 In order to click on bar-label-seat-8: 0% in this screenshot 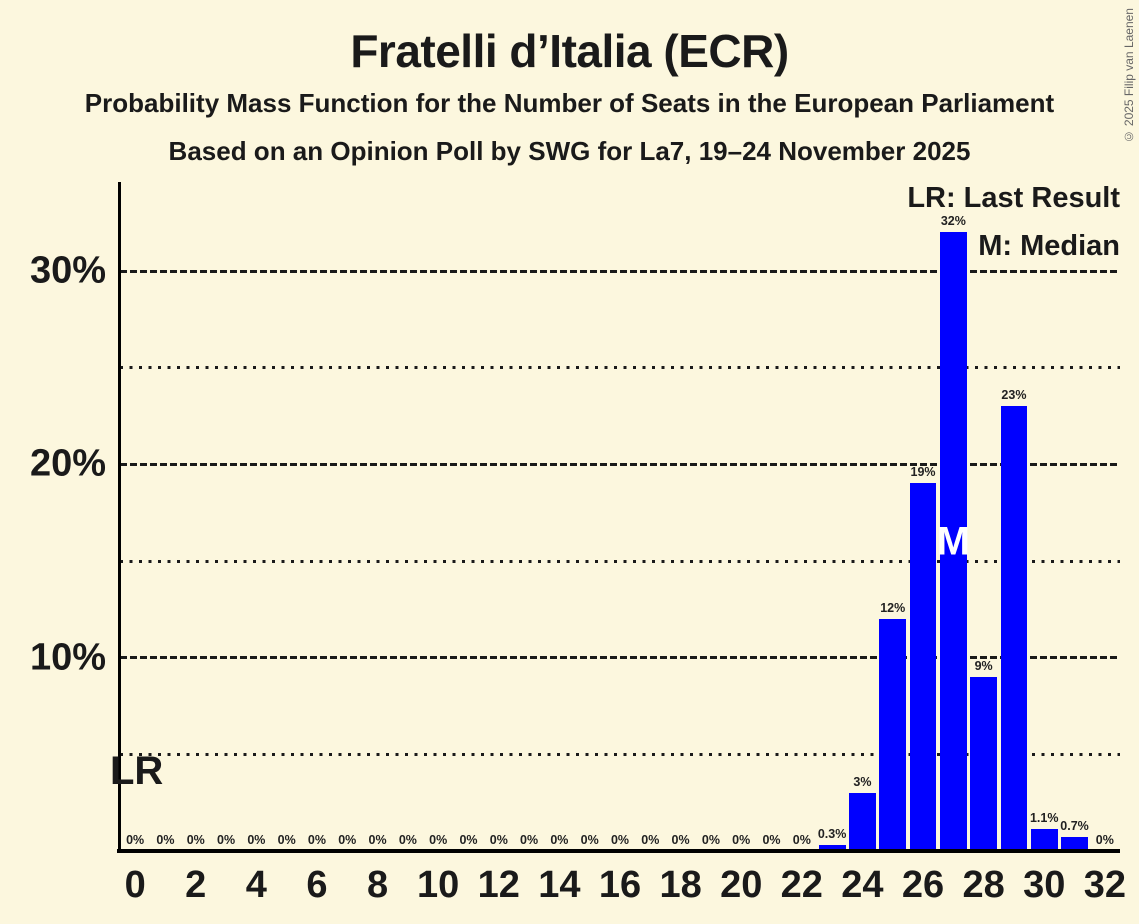, I will do `click(377, 839)`.